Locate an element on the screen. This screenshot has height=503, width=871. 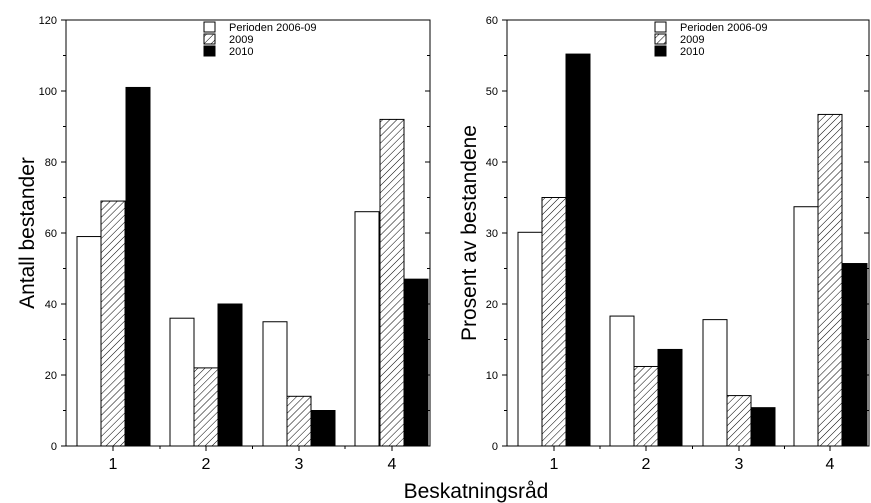
y-tick-label: 50 is located at coordinates (492, 92).